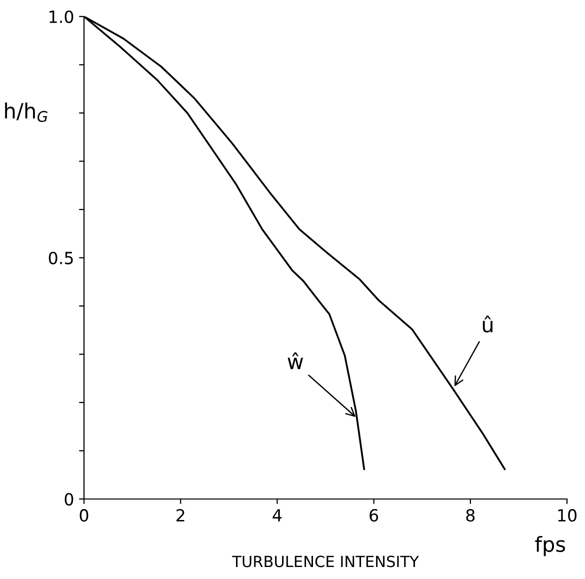 The image size is (585, 579). What do you see at coordinates (550, 546) in the screenshot?
I see `text: fps` at bounding box center [550, 546].